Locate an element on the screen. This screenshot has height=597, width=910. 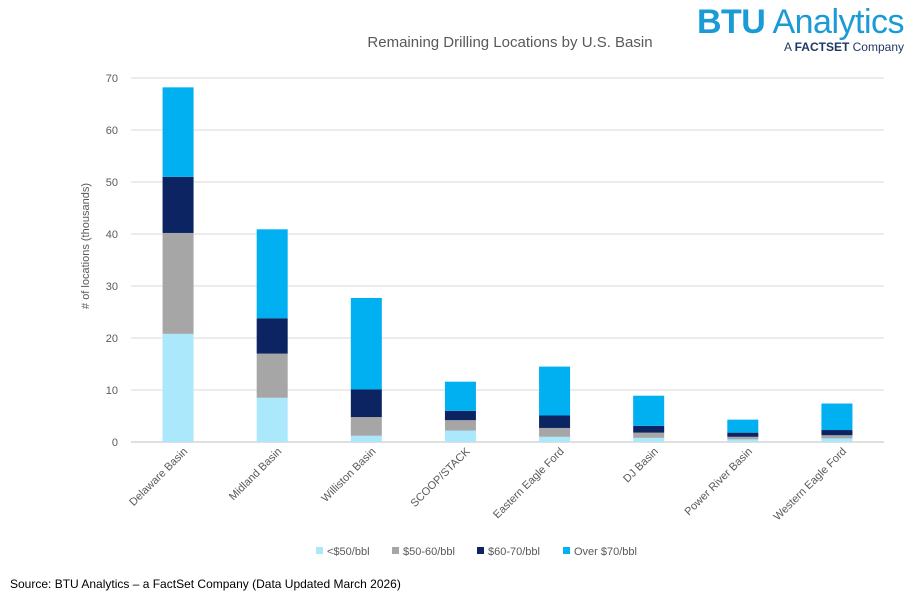
y-tick-label: 70 is located at coordinates (112, 79).